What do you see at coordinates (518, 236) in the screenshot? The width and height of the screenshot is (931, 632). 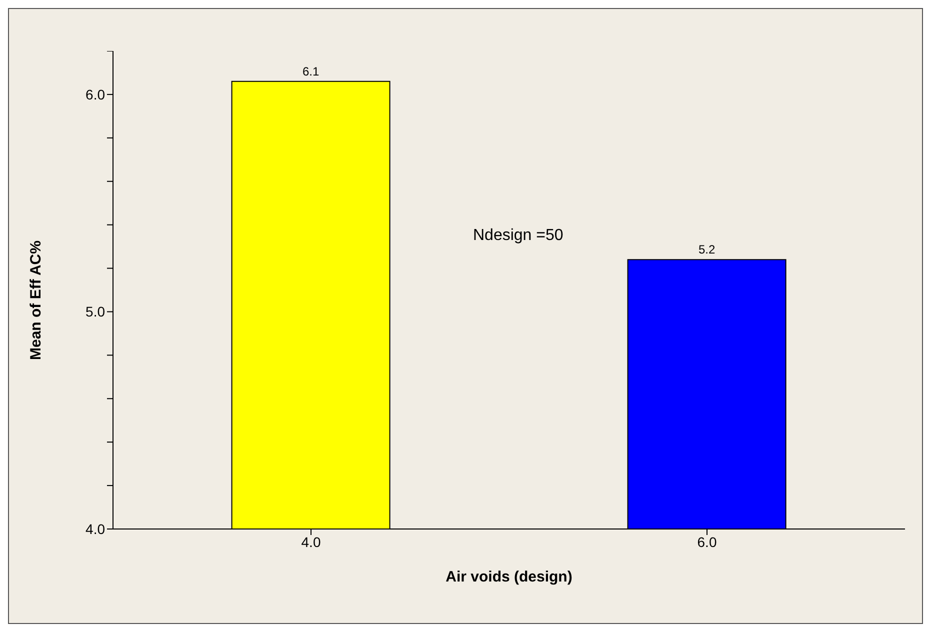 I see `annotation: Ndesign =50` at bounding box center [518, 236].